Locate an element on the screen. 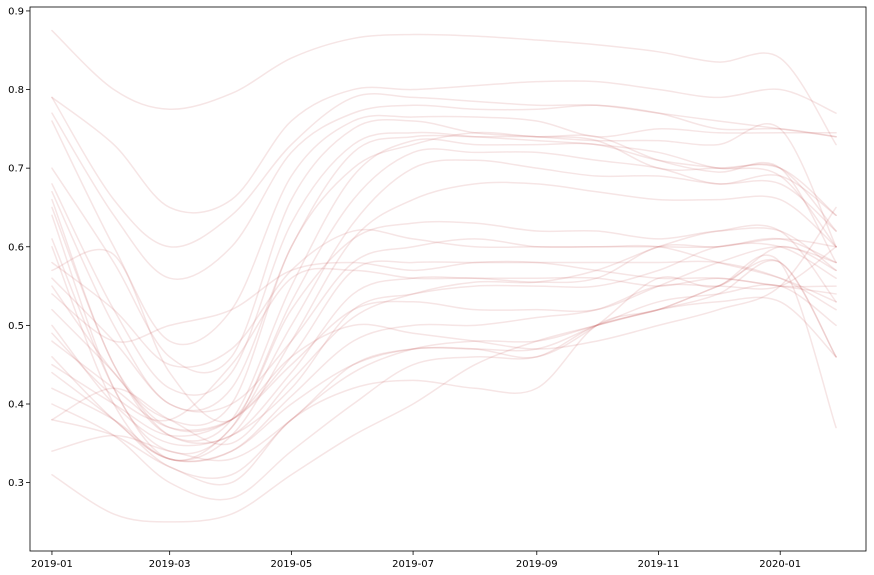  x-tick-label: 2019-11 is located at coordinates (659, 564).